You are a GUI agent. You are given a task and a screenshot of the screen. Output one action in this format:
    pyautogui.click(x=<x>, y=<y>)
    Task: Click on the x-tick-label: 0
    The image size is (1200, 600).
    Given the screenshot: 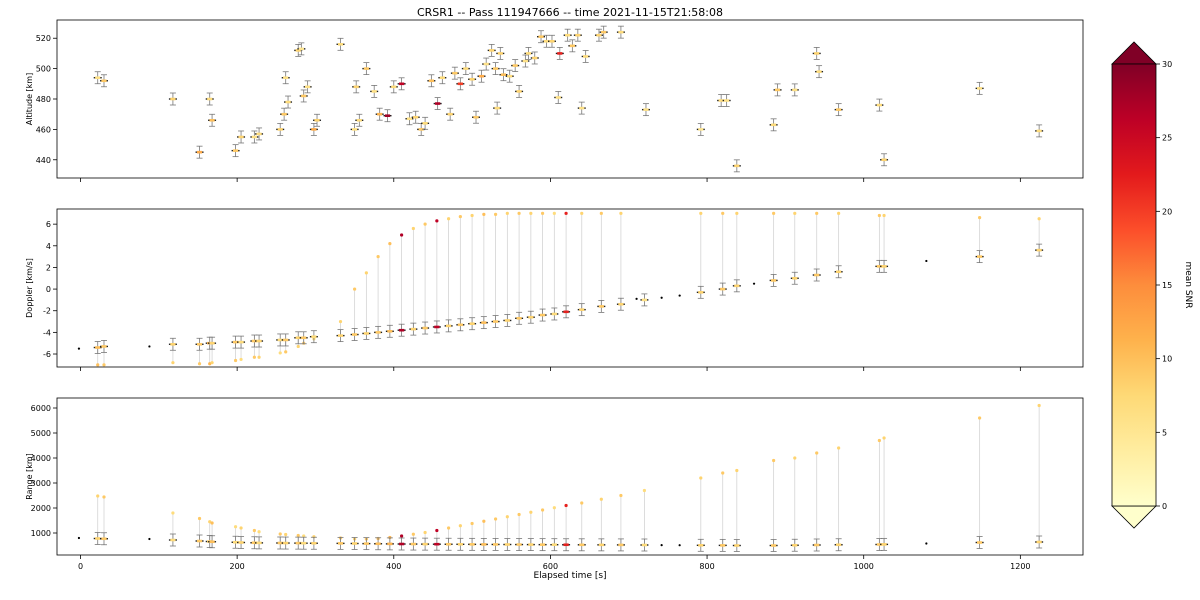 What is the action you would take?
    pyautogui.click(x=80, y=566)
    